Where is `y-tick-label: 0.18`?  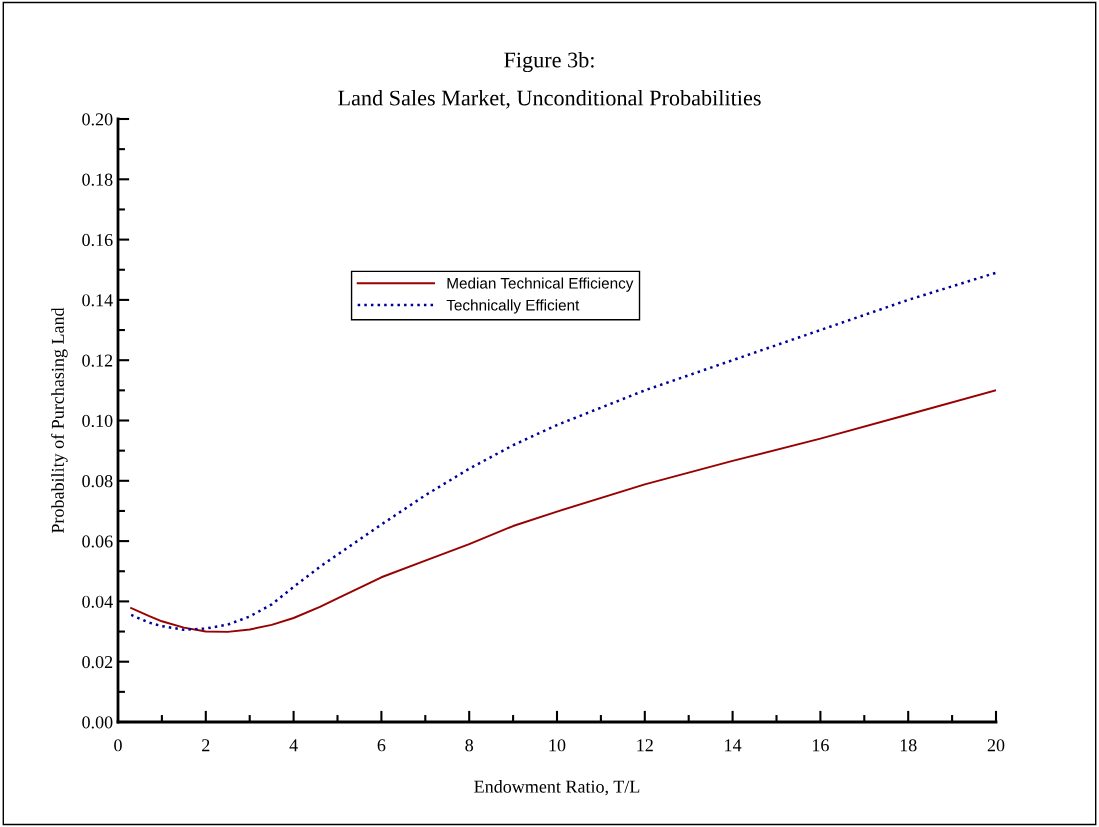 y-tick-label: 0.18 is located at coordinates (97, 179).